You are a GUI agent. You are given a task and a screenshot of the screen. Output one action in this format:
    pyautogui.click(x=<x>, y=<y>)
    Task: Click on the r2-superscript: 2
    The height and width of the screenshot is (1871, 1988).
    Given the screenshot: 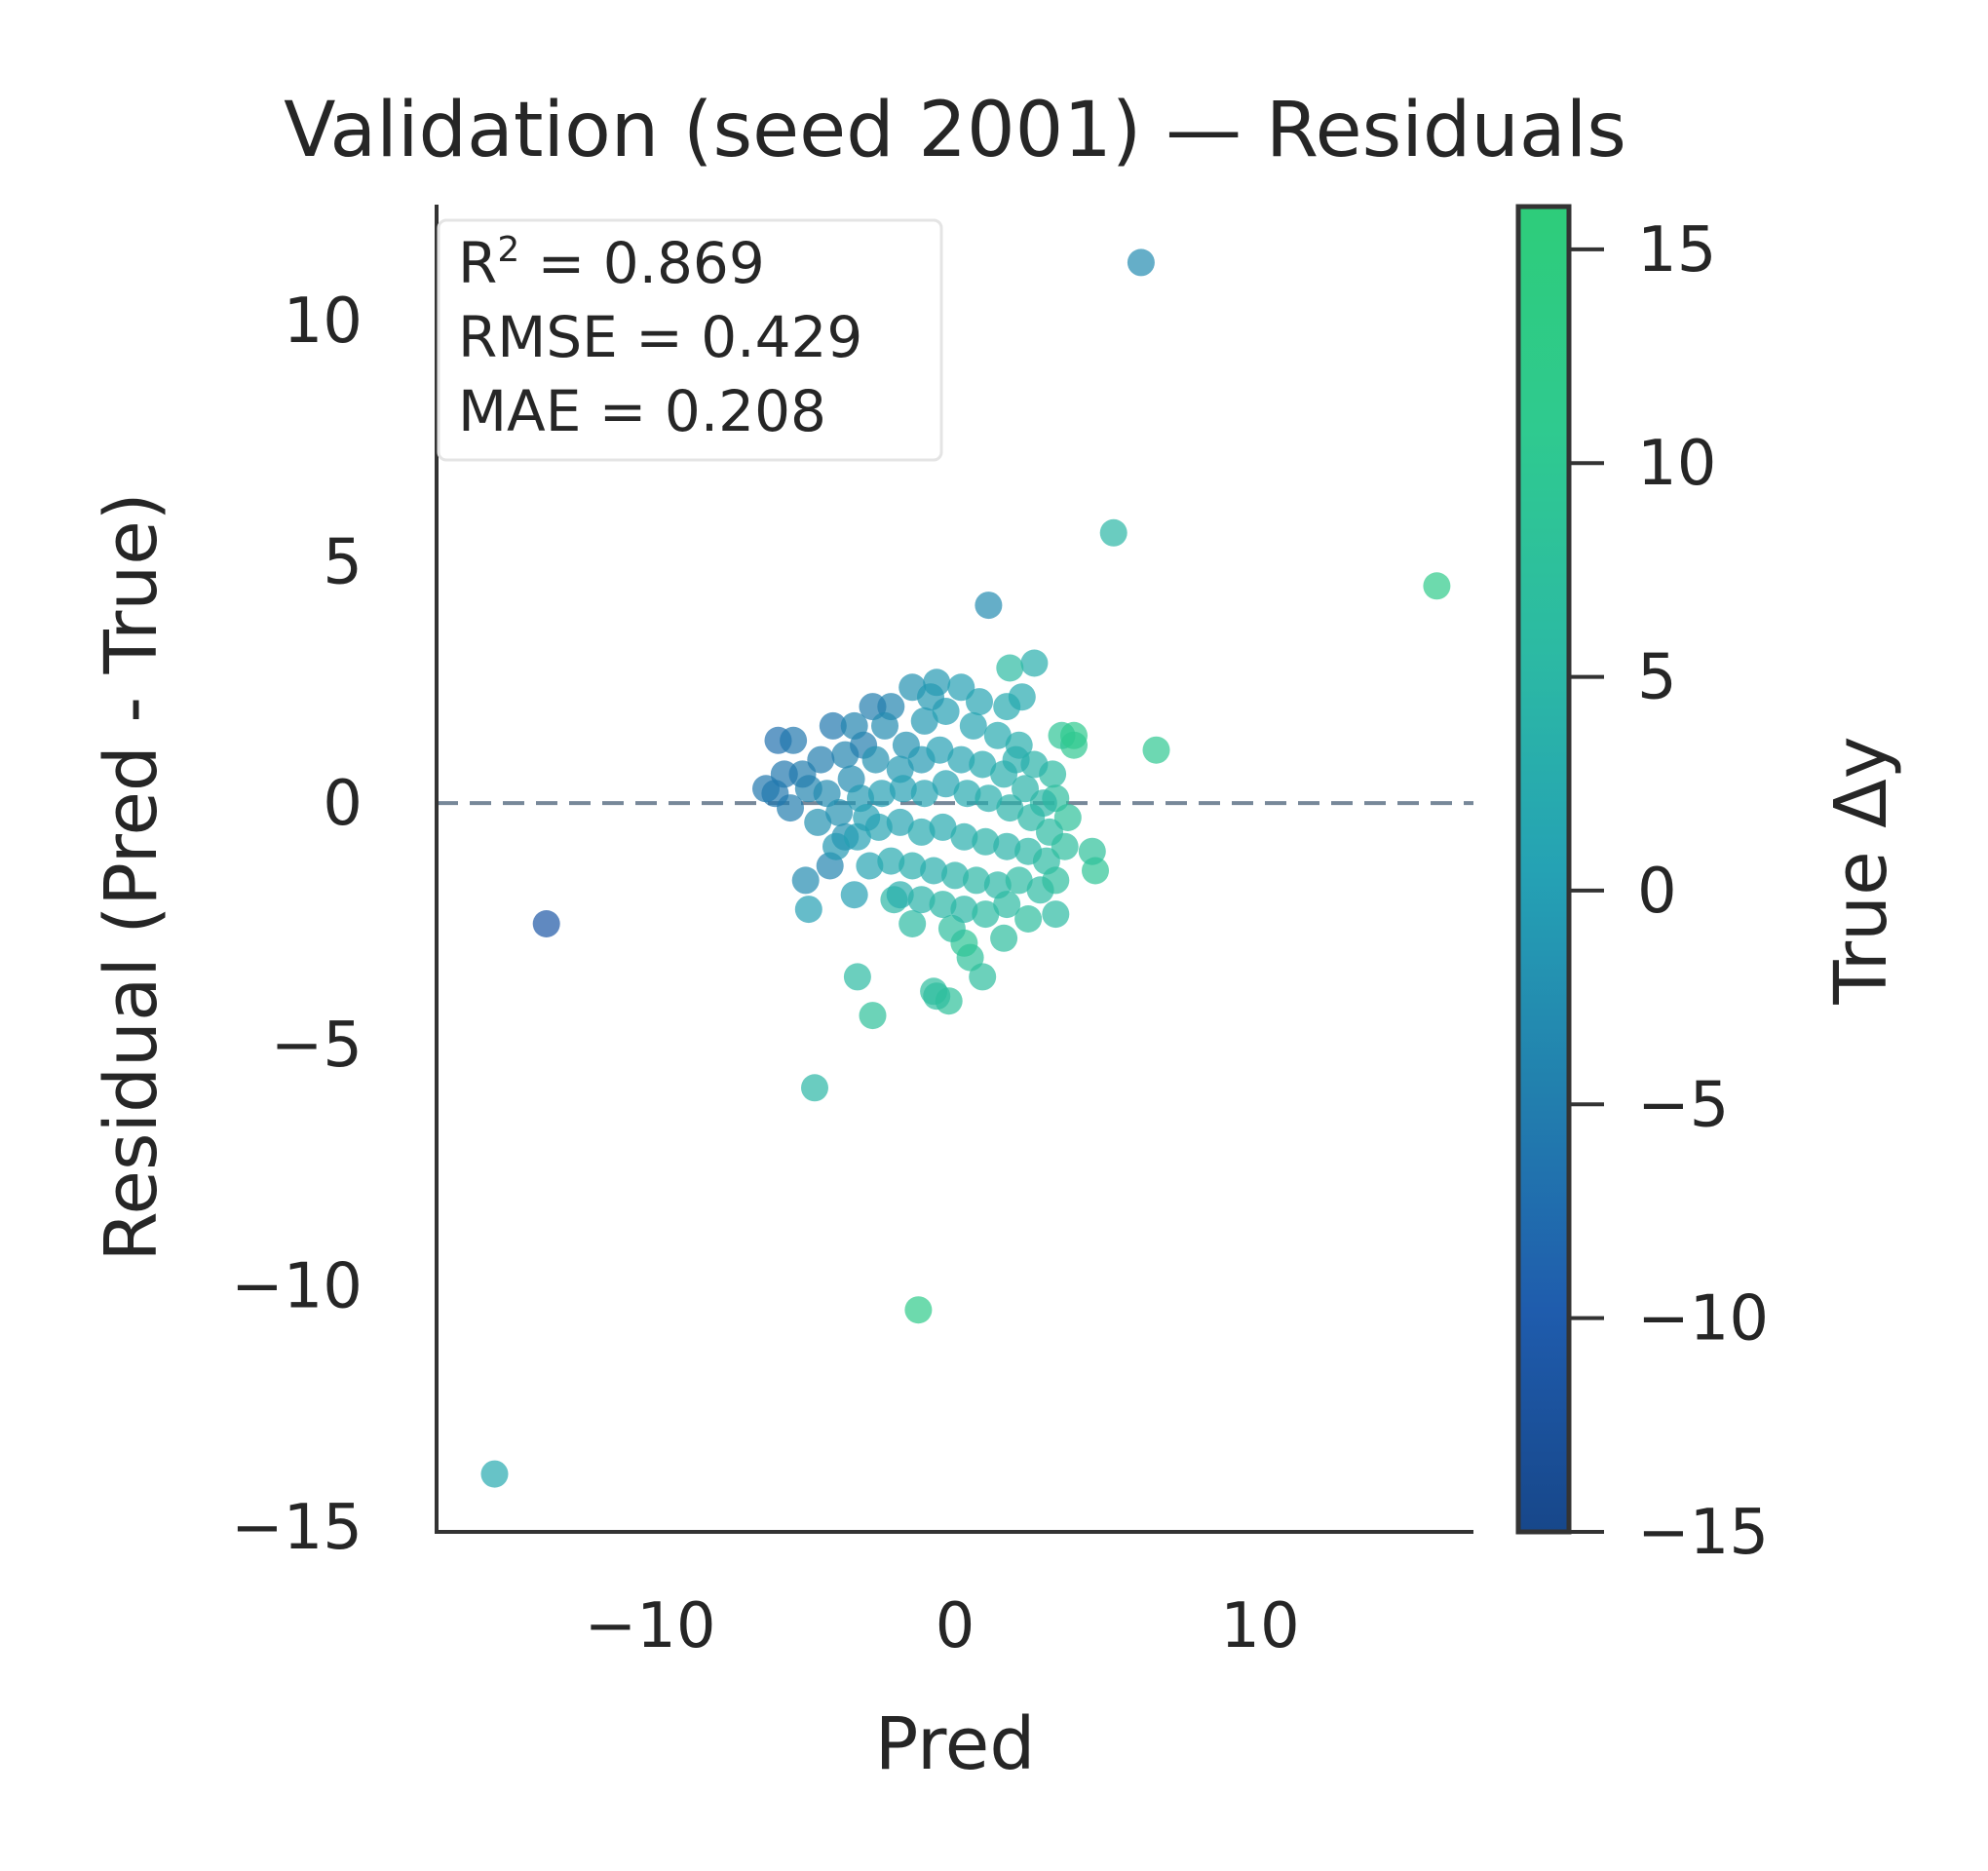 What is the action you would take?
    pyautogui.click(x=508, y=250)
    